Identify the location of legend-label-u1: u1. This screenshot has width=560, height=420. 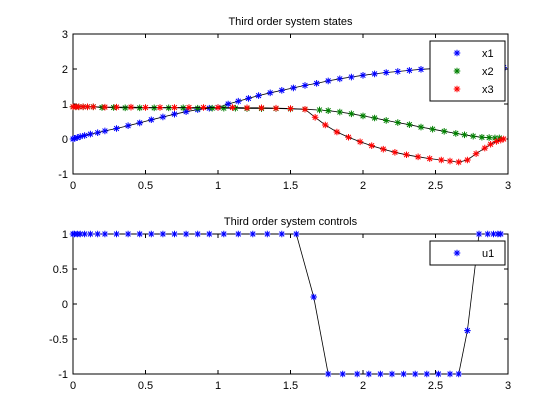
(488, 254).